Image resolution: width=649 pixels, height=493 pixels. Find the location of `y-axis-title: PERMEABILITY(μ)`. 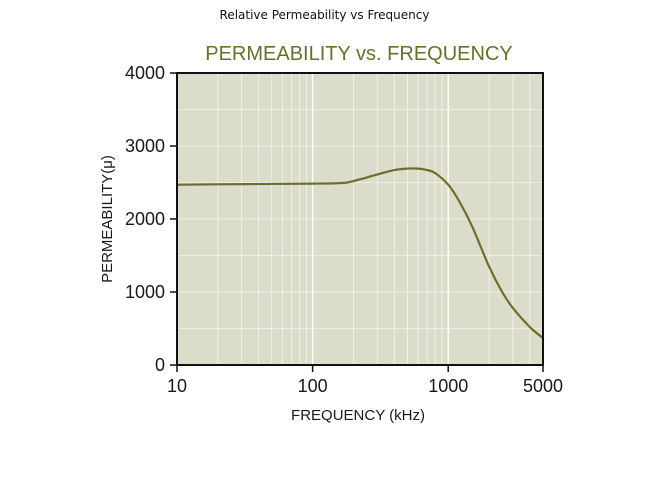

y-axis-title: PERMEABILITY(μ) is located at coordinates (107, 219).